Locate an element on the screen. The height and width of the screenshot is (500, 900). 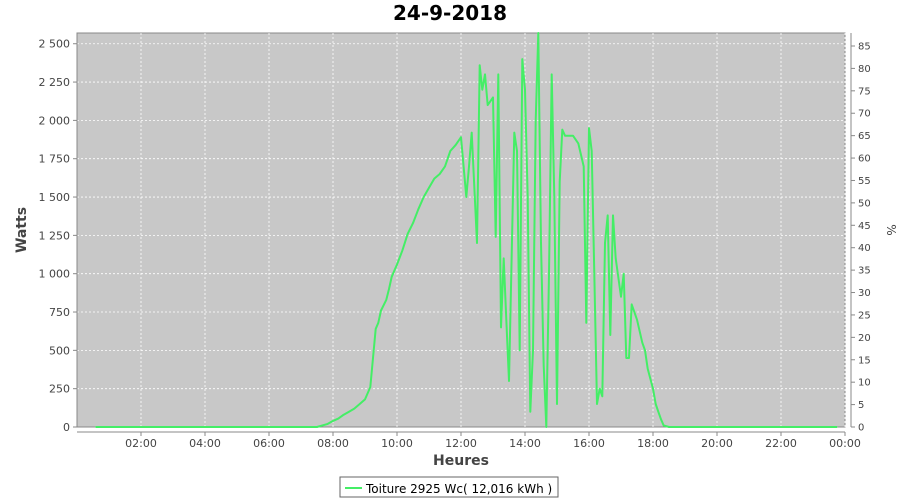
legend-box is located at coordinates (449, 487).